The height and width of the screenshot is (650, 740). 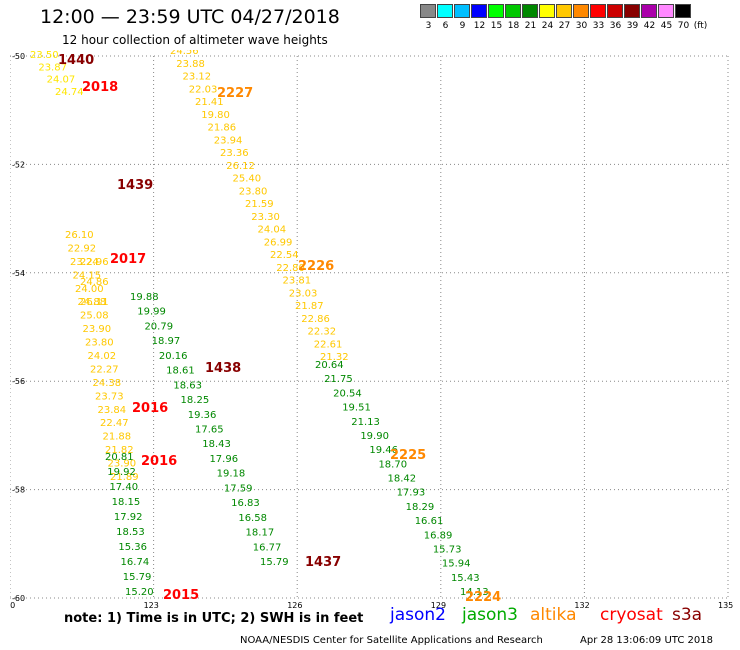 I want to click on pass-number-label: 2016, so click(x=150, y=408).